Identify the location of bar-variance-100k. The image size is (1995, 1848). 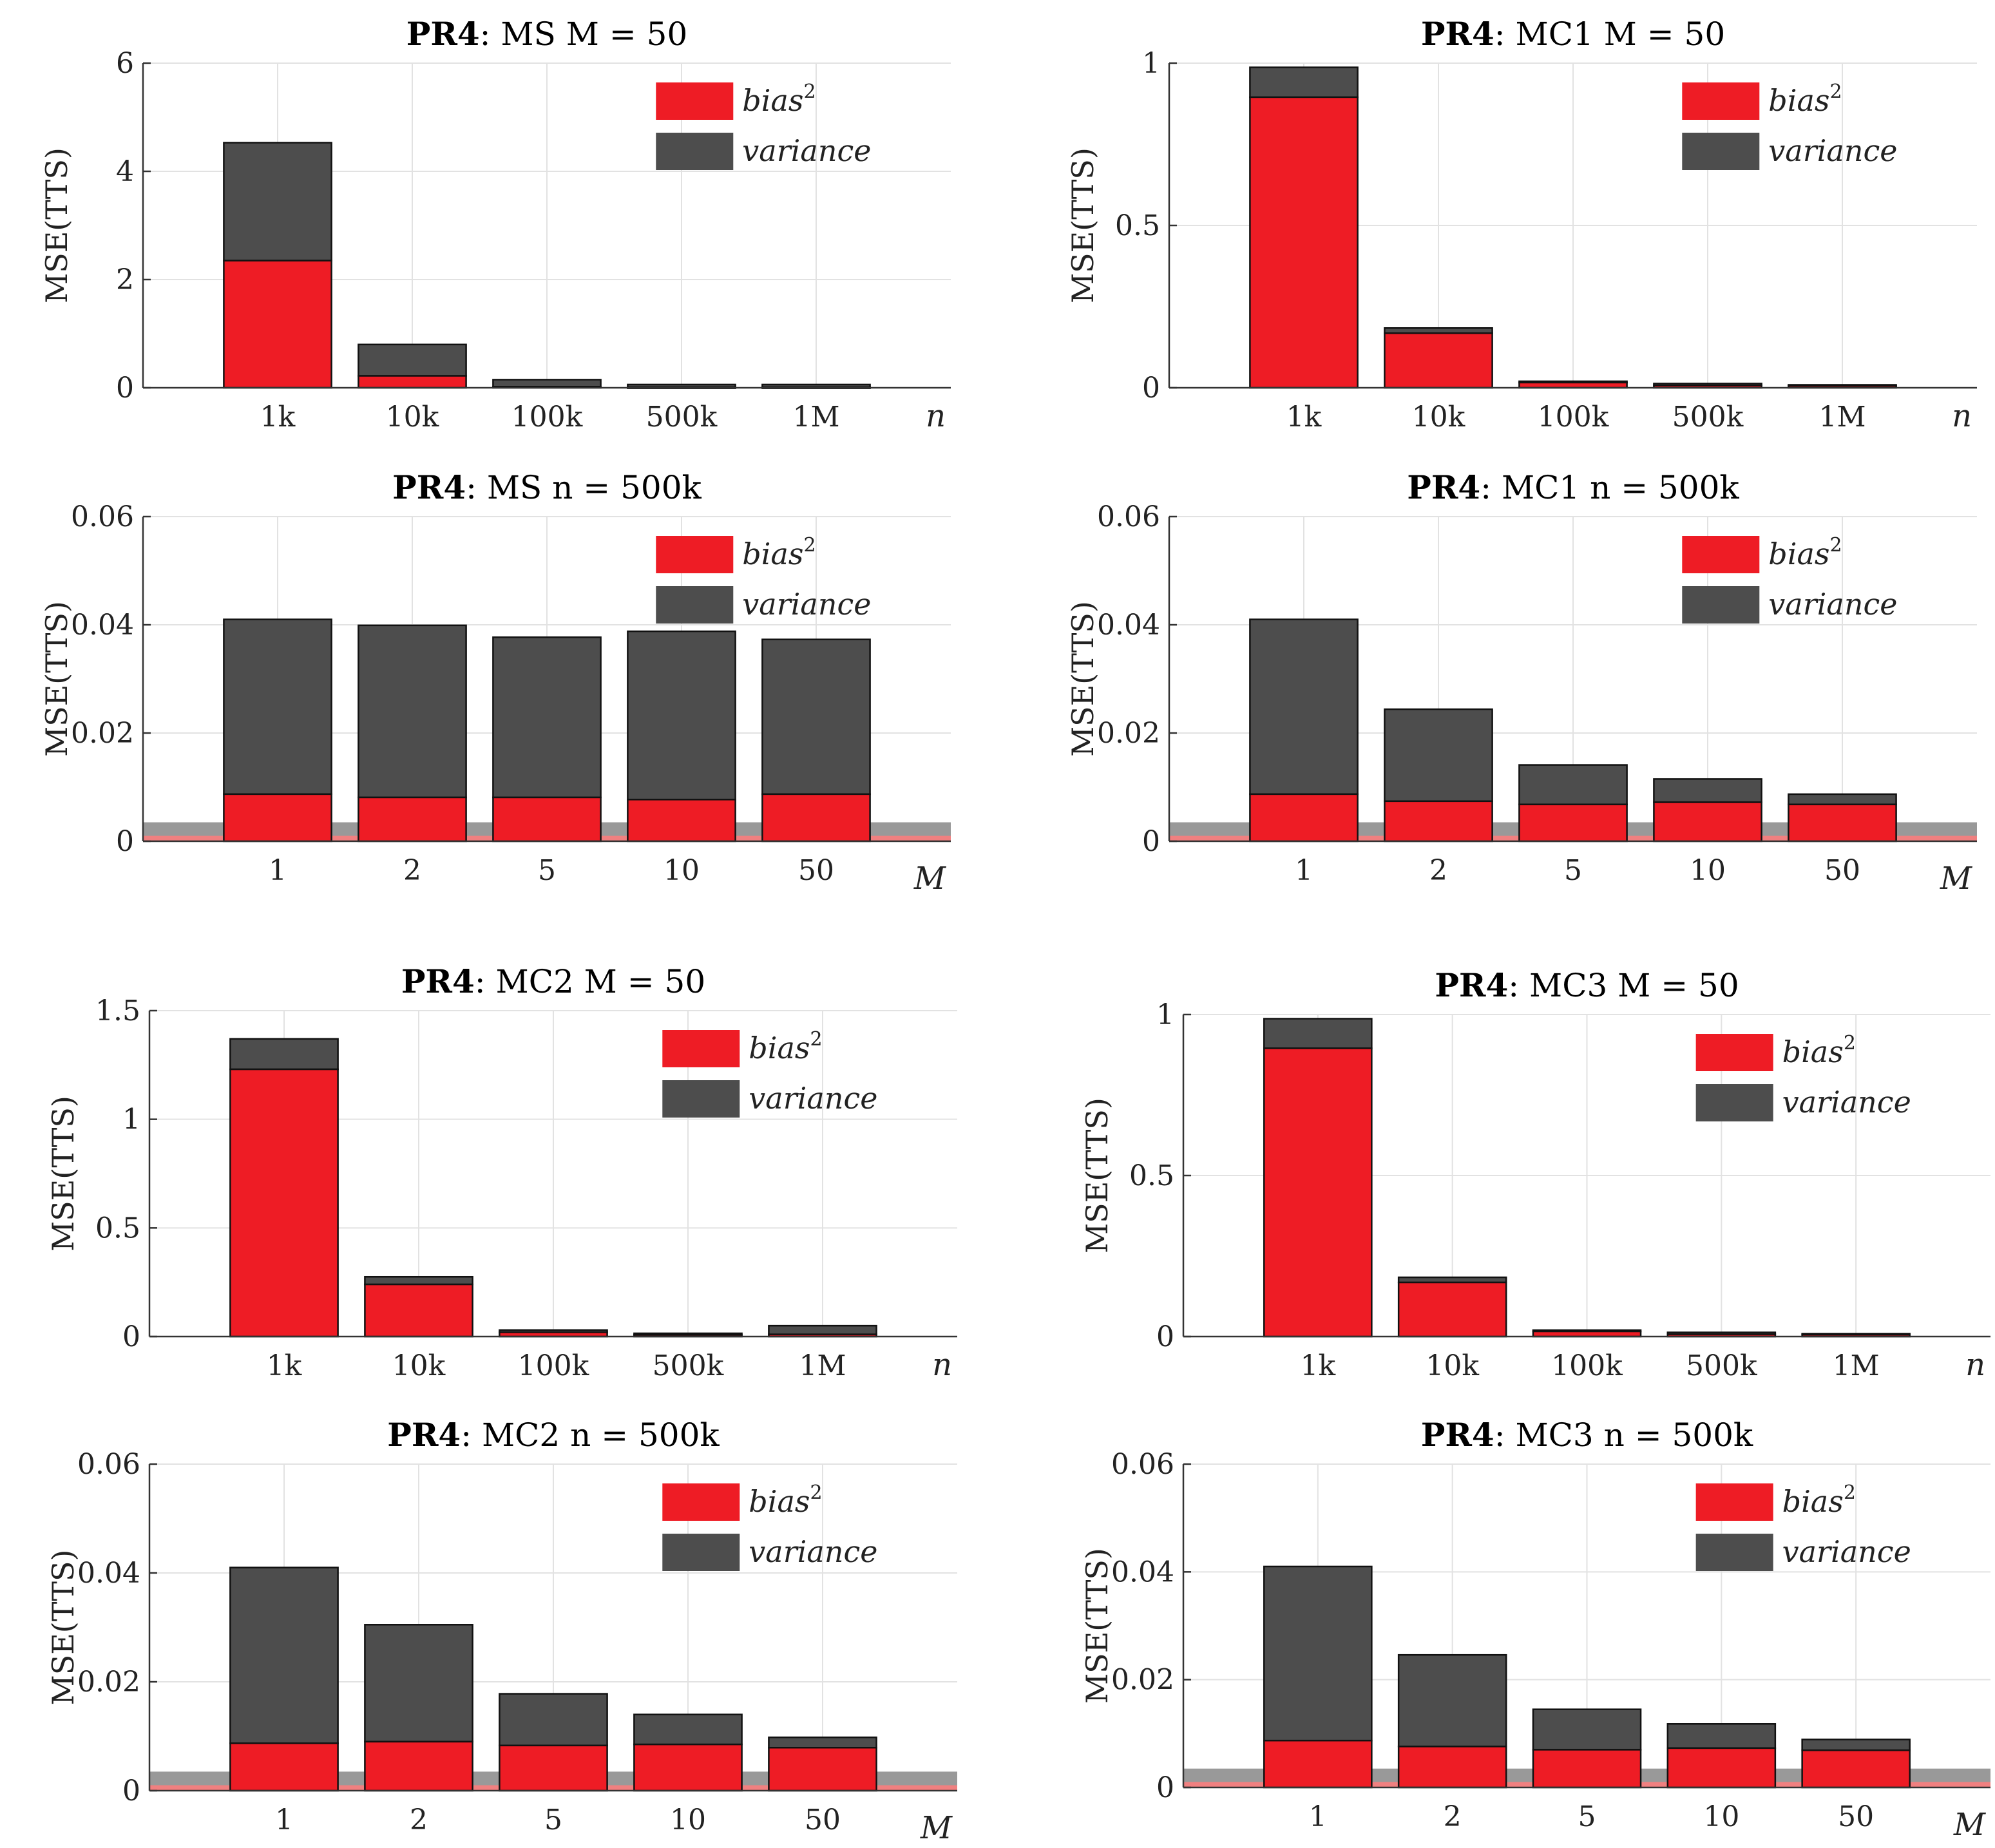
(547, 384).